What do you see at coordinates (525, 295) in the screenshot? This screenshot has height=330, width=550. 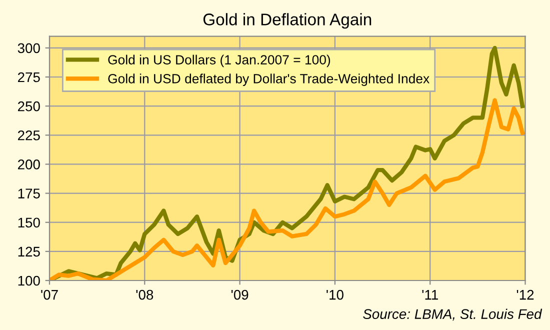 I see `x-tick-label: '12` at bounding box center [525, 295].